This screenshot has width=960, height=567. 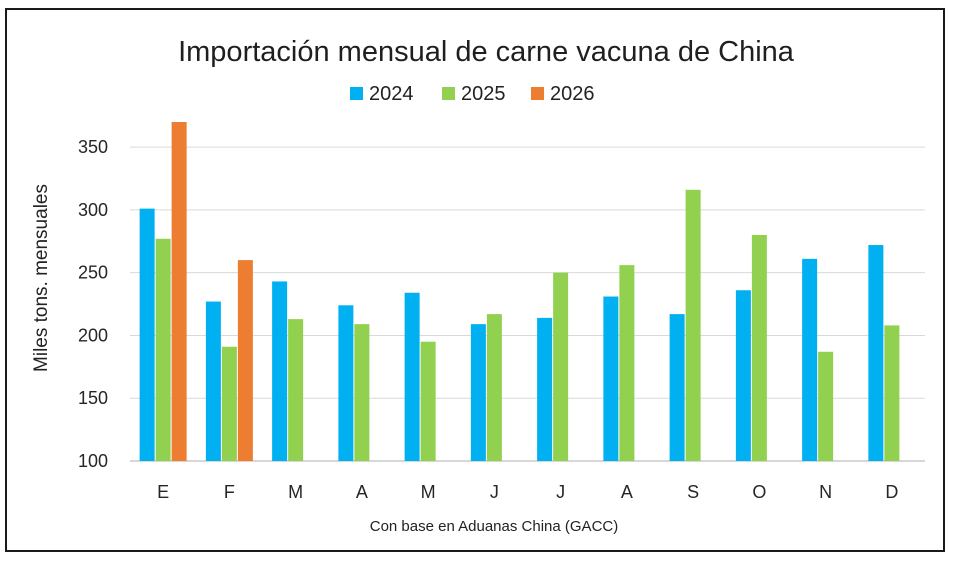 I want to click on legend-label-2024: 2024, so click(x=391, y=94).